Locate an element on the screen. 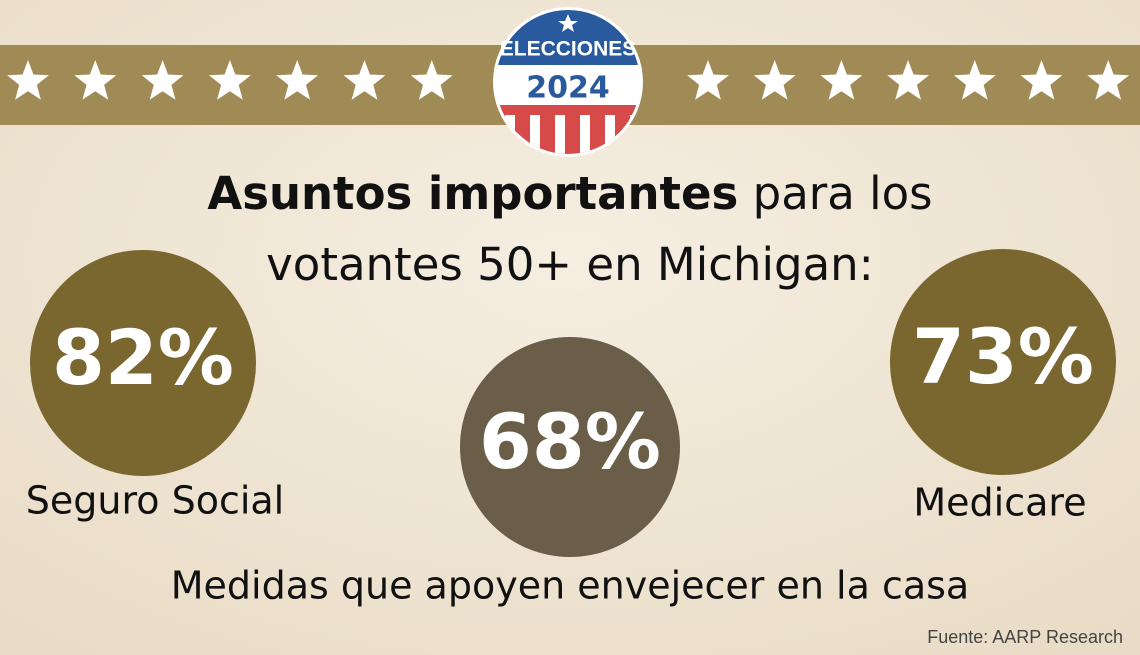  stat-label: Seguro Social is located at coordinates (155, 501).